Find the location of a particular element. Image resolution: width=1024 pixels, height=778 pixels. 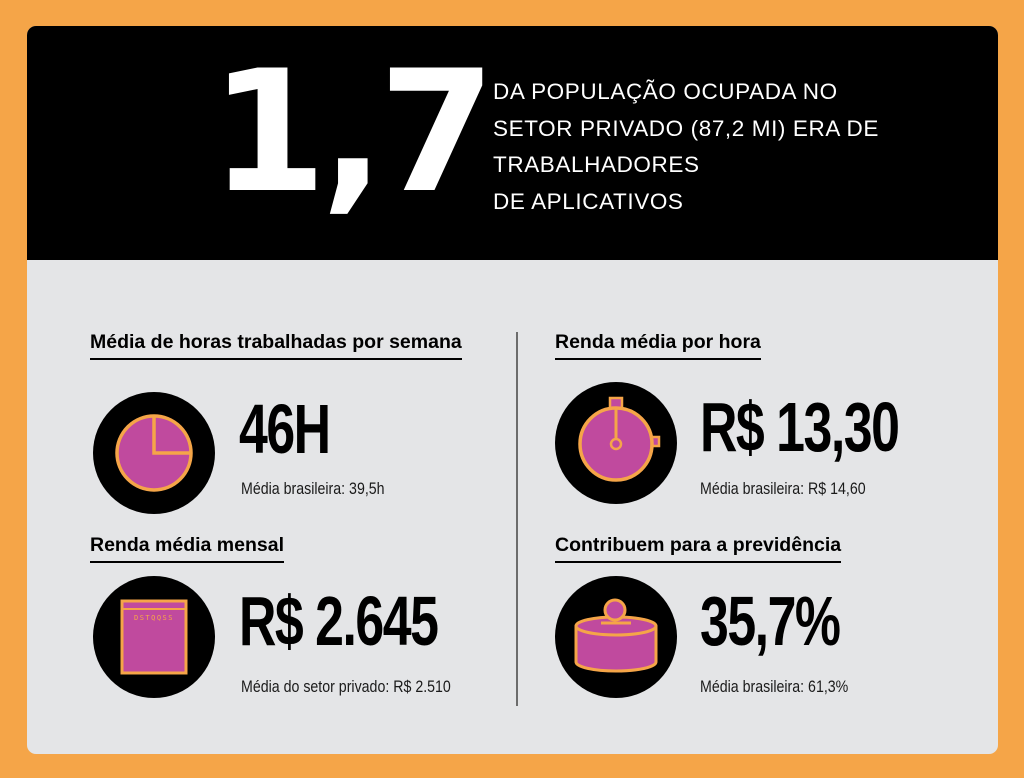

headline-line: TRABALHADORES is located at coordinates (596, 164).